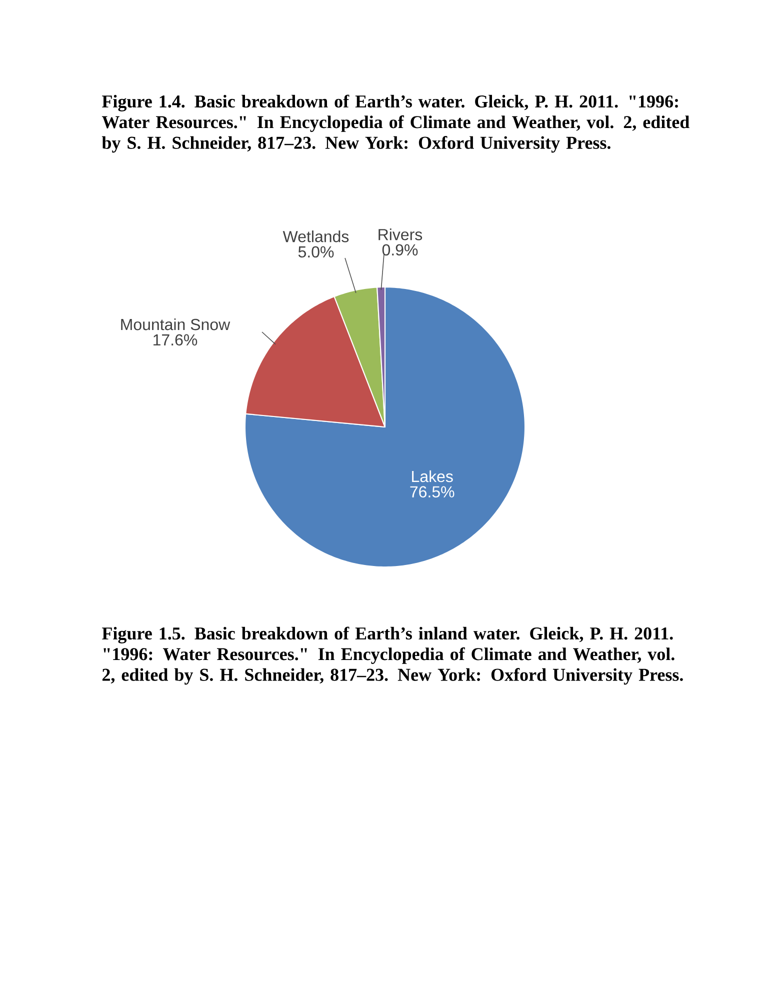  Describe the element at coordinates (315, 236) in the screenshot. I see `slice-label: Wetlands` at that location.